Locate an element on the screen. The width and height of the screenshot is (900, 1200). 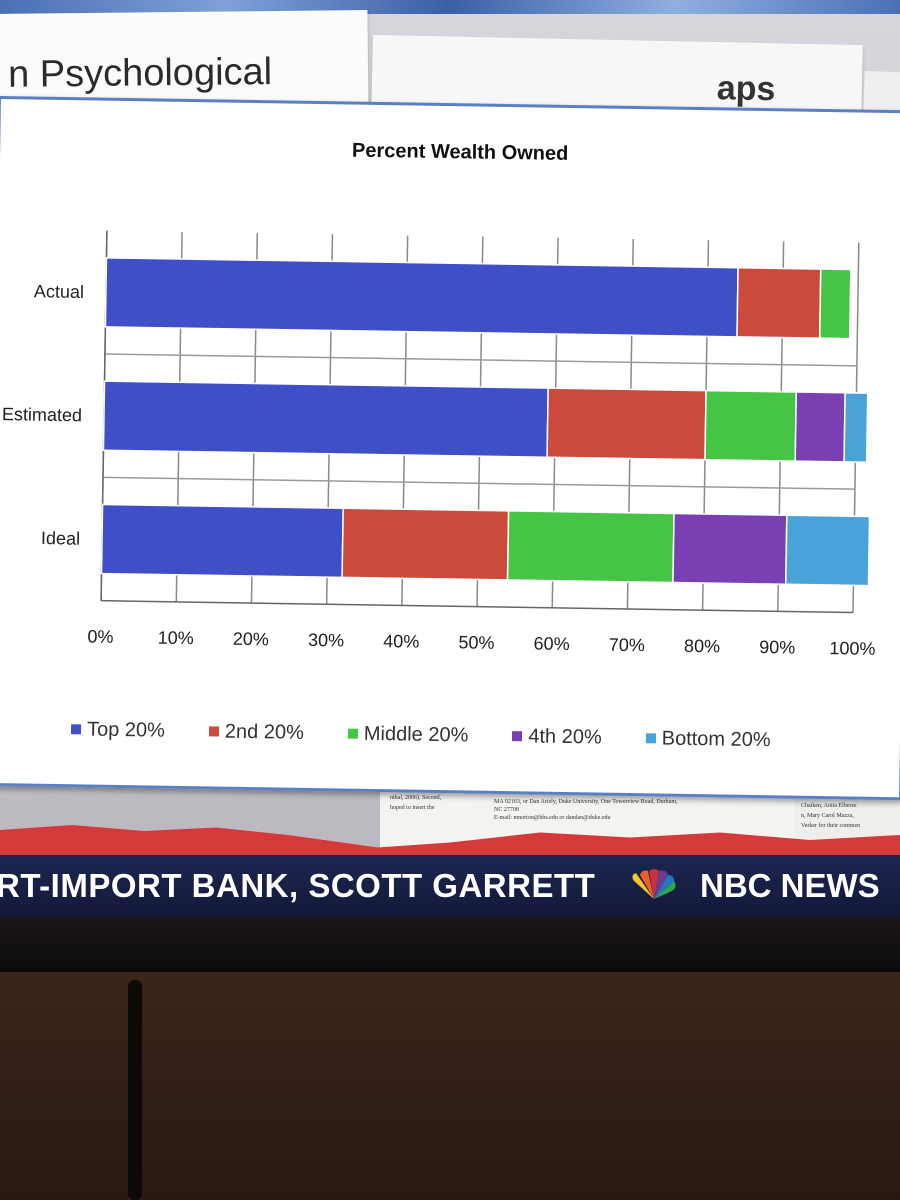
legend-item: Bottom 20% is located at coordinates (708, 739).